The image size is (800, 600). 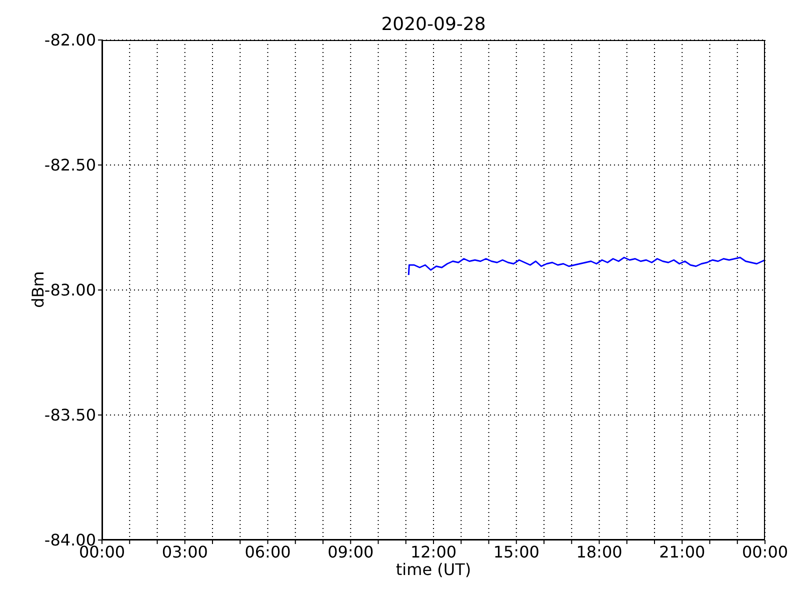 I want to click on x-axis-title: time (UT), so click(x=433, y=569).